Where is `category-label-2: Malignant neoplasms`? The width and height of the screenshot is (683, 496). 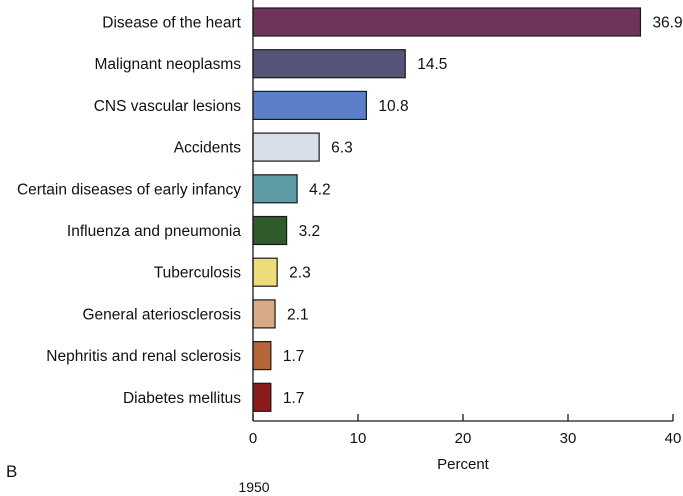
category-label-2: Malignant neoplasms is located at coordinates (168, 64).